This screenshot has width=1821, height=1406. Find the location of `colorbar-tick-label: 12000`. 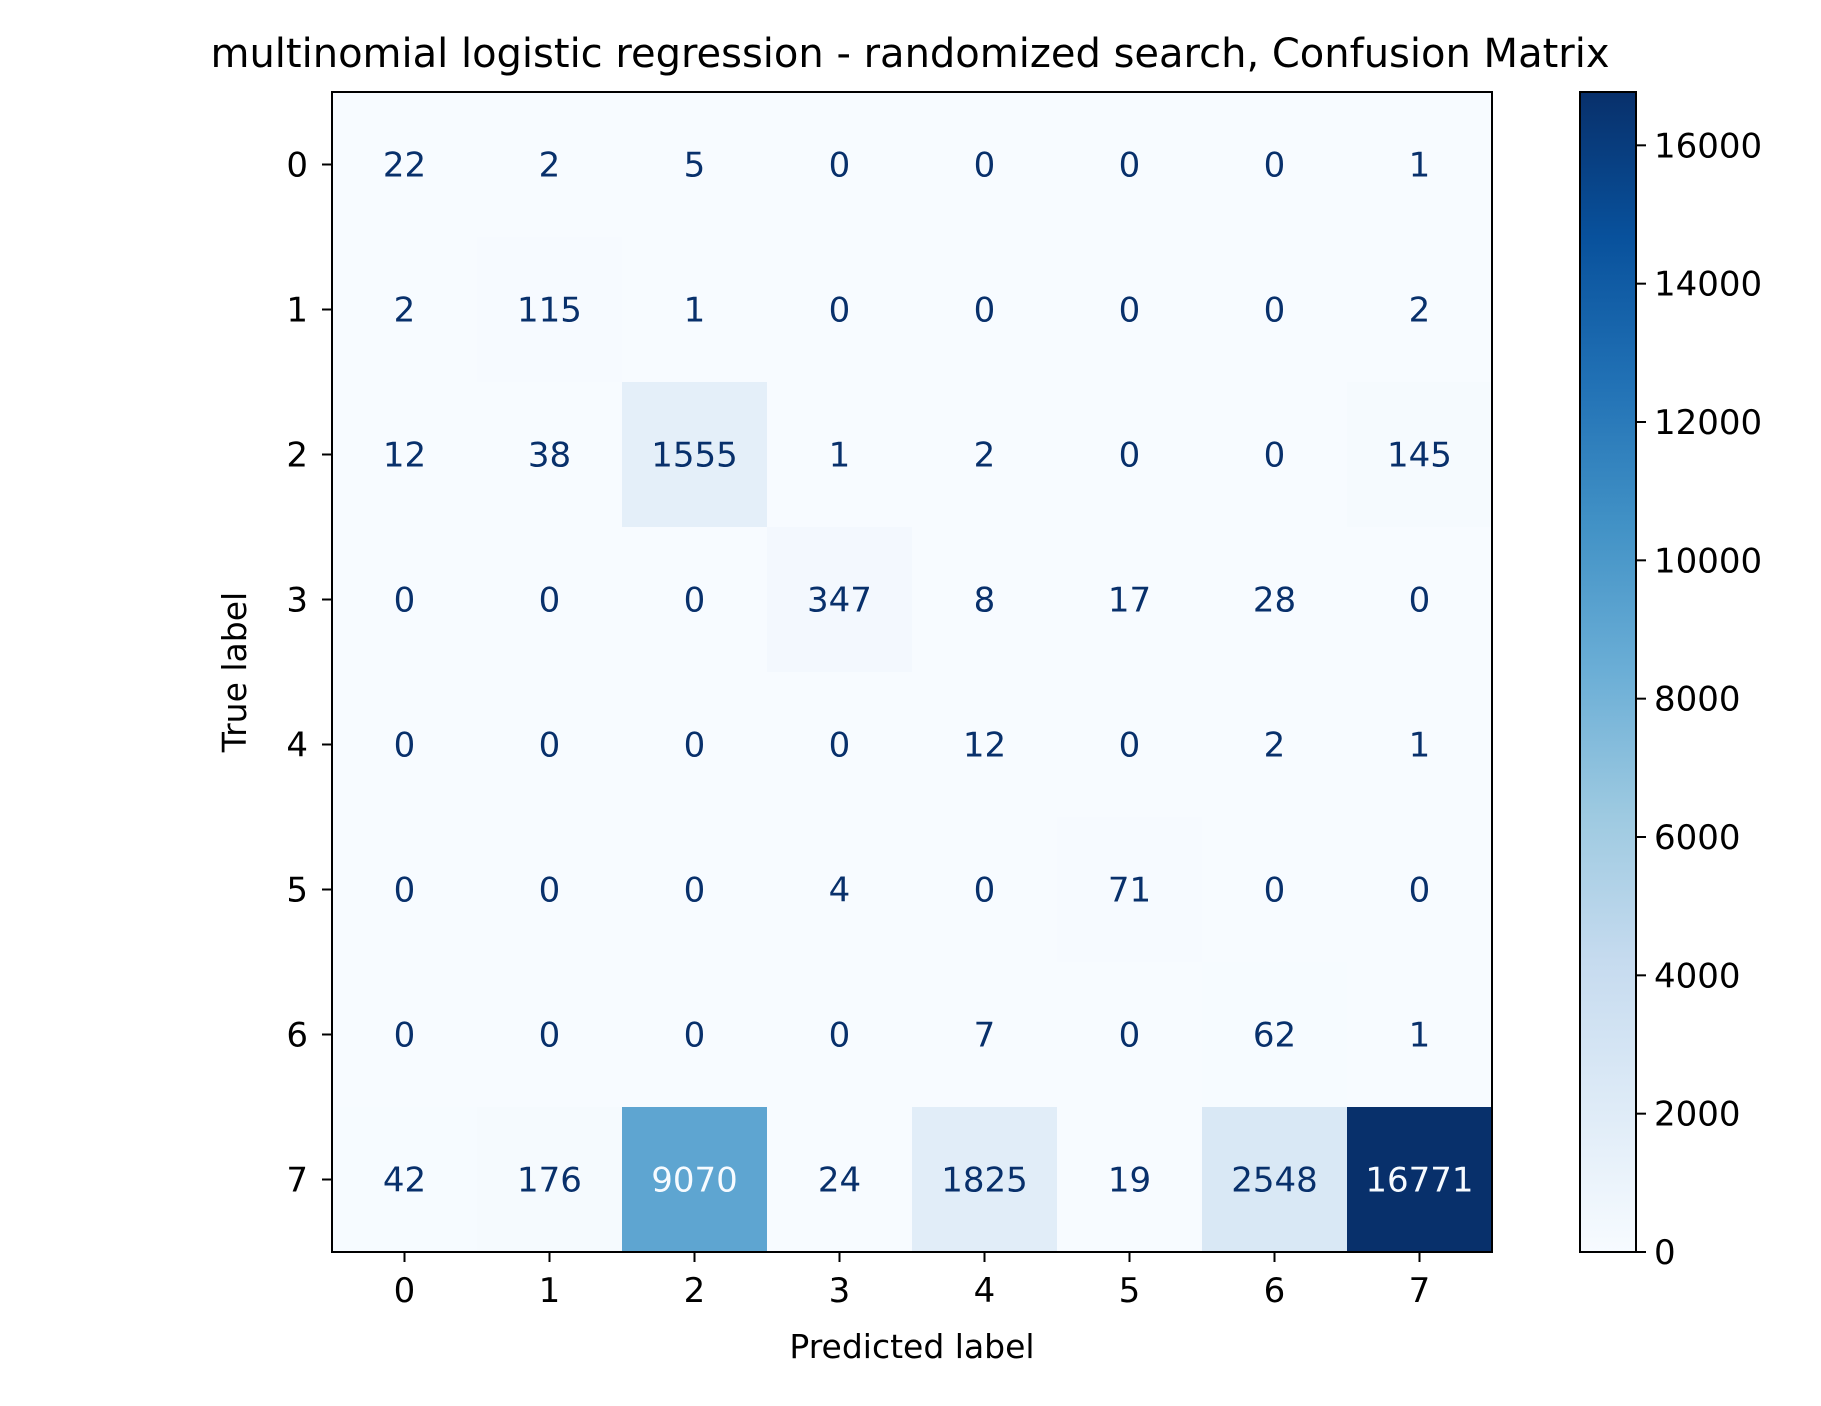

colorbar-tick-label: 12000 is located at coordinates (1708, 423).